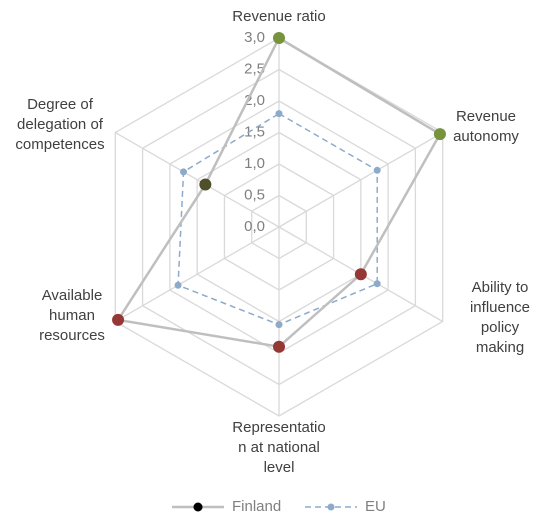  What do you see at coordinates (279, 447) in the screenshot?
I see `category-label: Representatio n at national level` at bounding box center [279, 447].